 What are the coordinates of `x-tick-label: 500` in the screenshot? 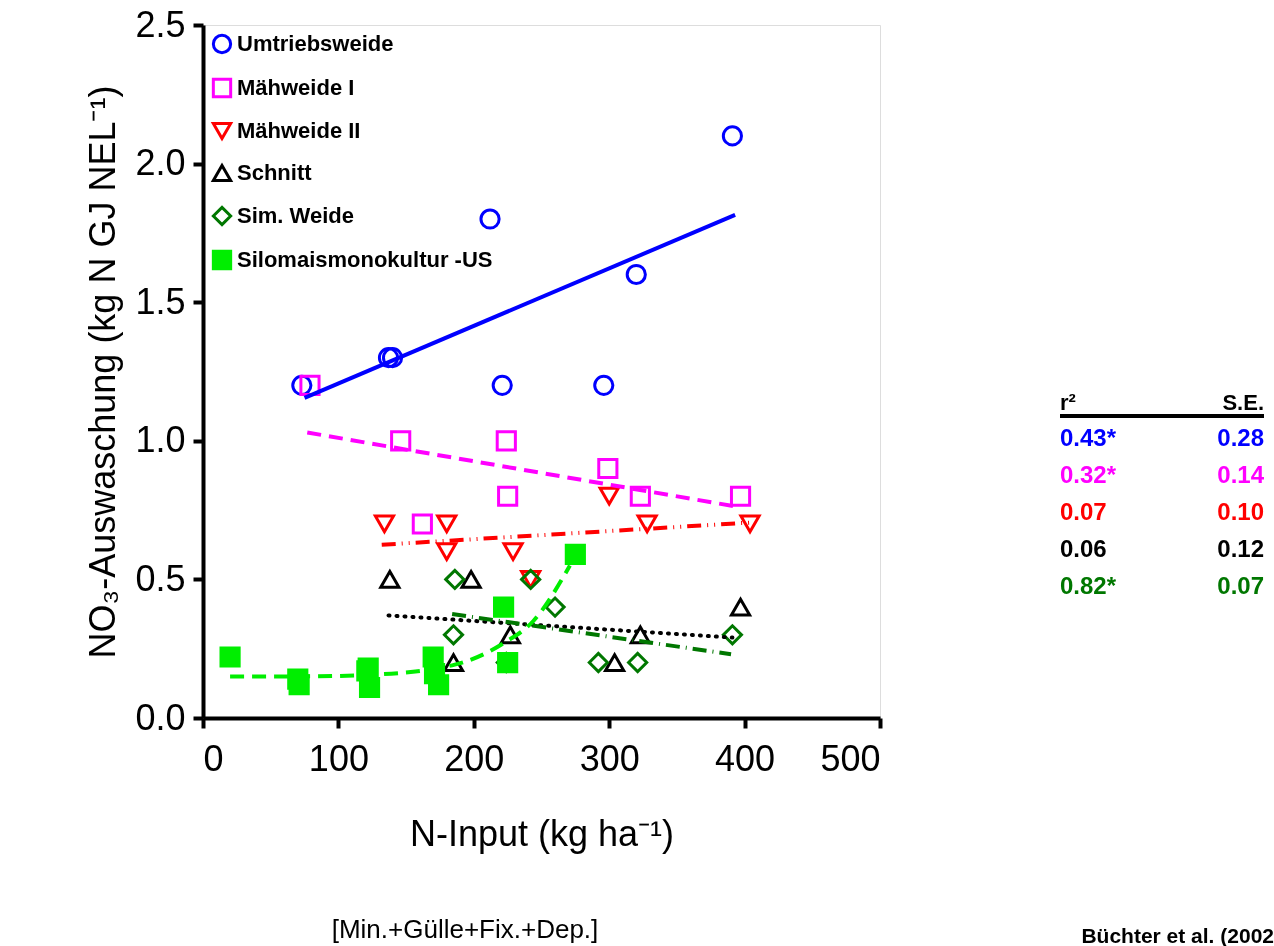 It's located at (850, 758).